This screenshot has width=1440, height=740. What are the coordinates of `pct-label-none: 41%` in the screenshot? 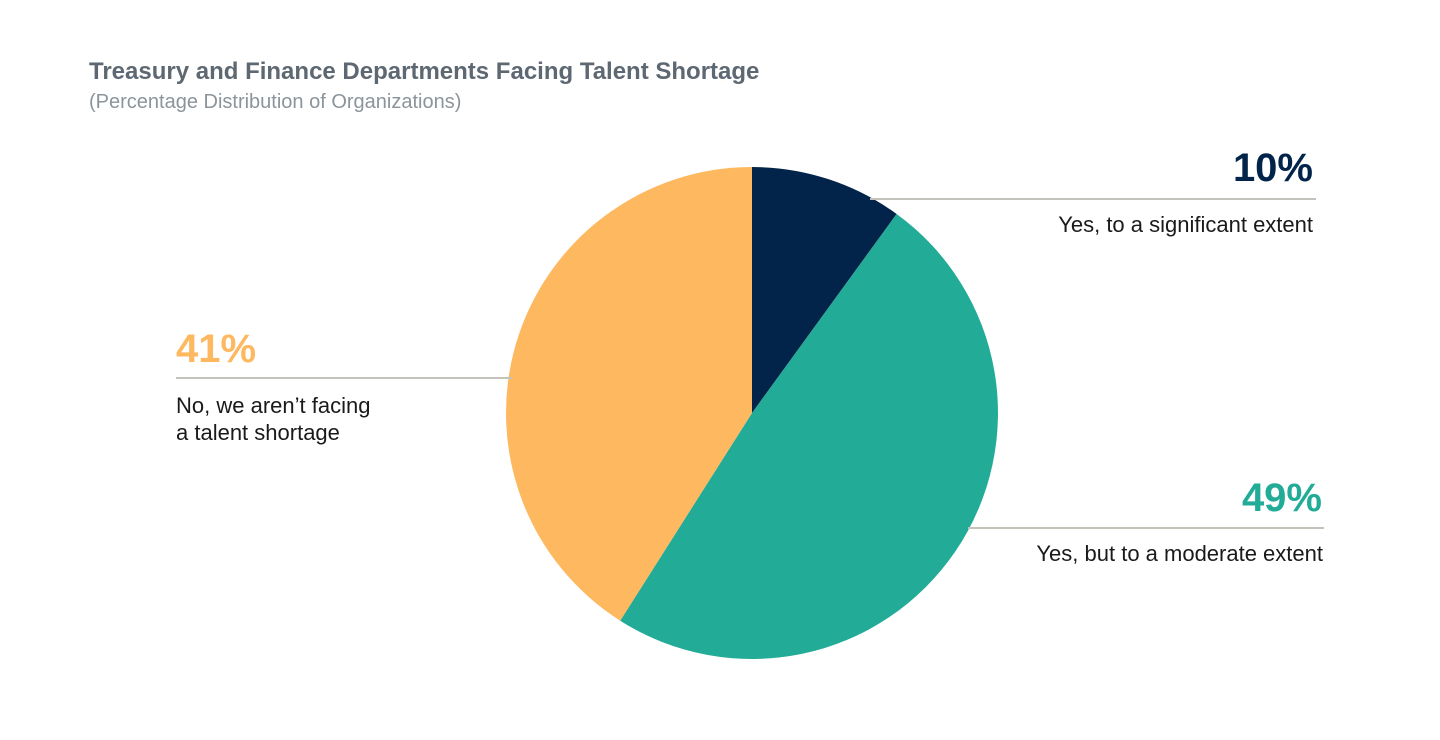 It's located at (216, 349).